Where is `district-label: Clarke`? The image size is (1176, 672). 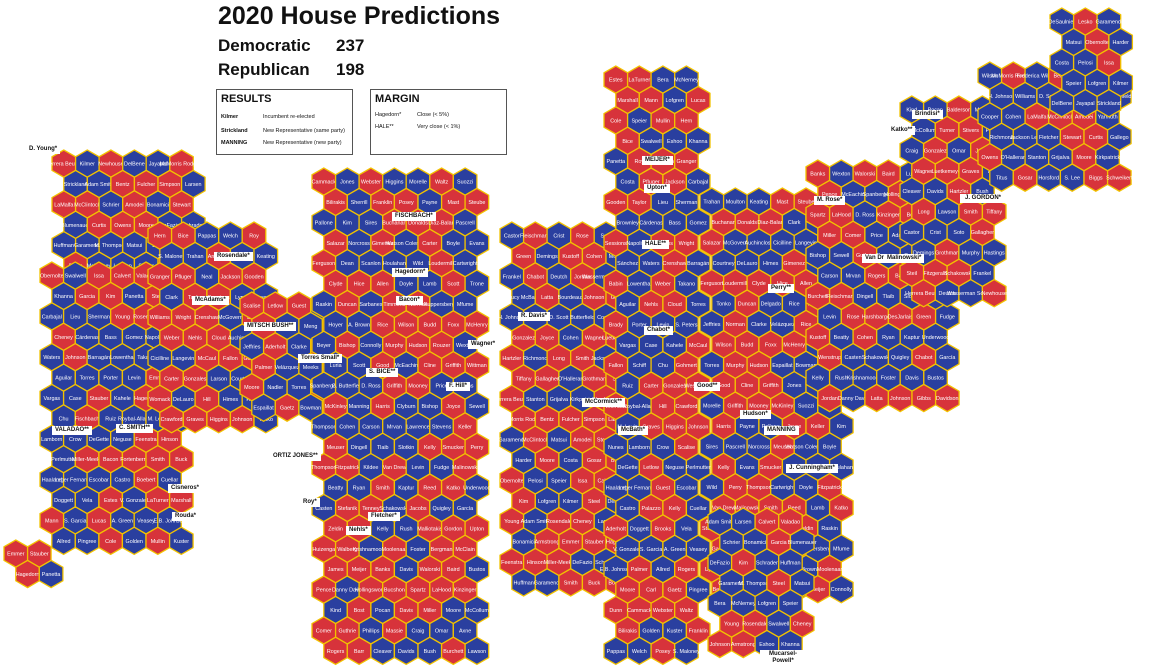
district-label: Clarke is located at coordinates (299, 347).